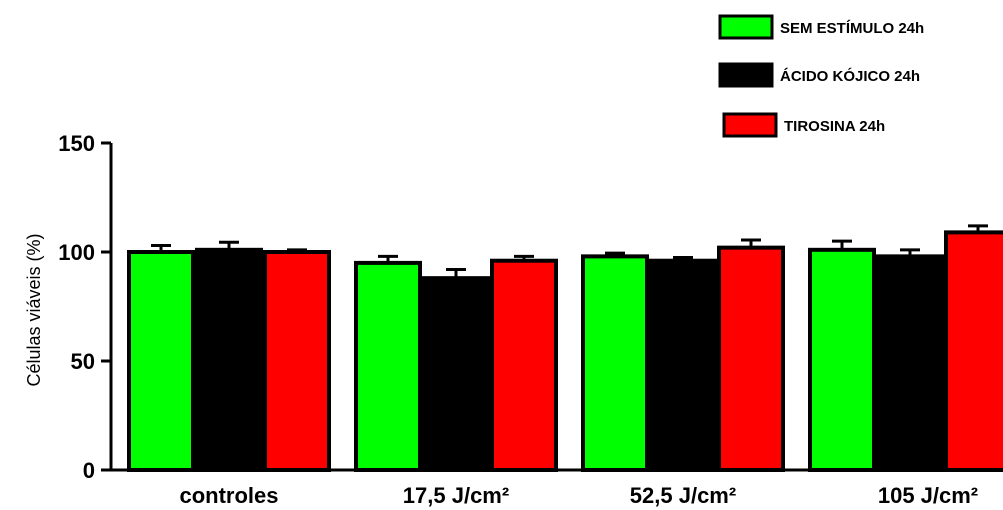  Describe the element at coordinates (852, 28) in the screenshot. I see `legend-label: SEM ESTÍMULO 24h` at that location.